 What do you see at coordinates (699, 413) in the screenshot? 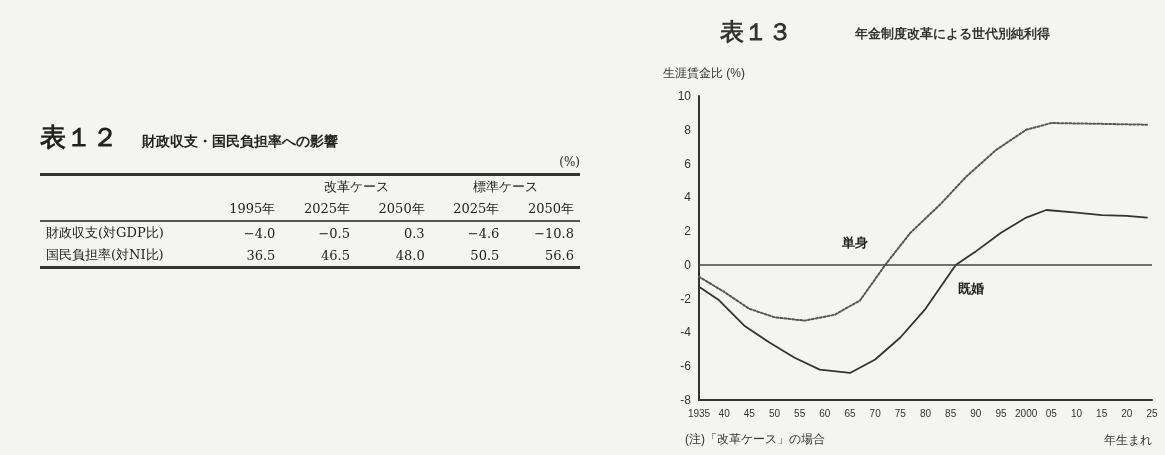
I see `x-tick-label: 1935` at bounding box center [699, 413].